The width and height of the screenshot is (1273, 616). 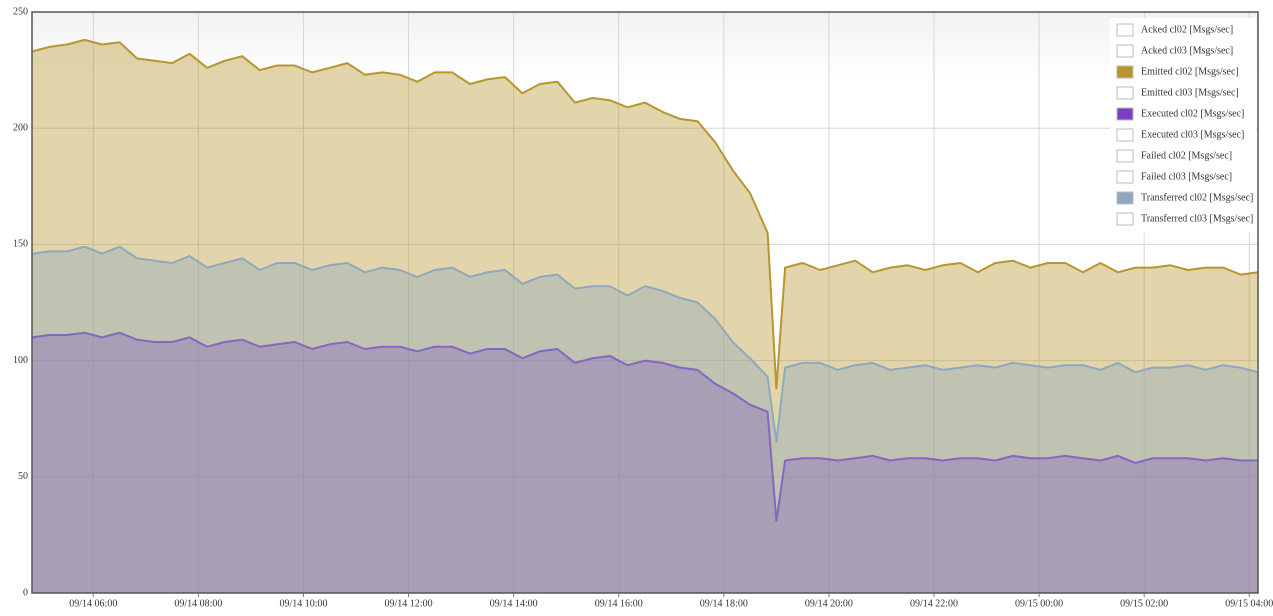 What do you see at coordinates (1187, 50) in the screenshot?
I see `legend-label: Acked cl03 [Msgs/sec]` at bounding box center [1187, 50].